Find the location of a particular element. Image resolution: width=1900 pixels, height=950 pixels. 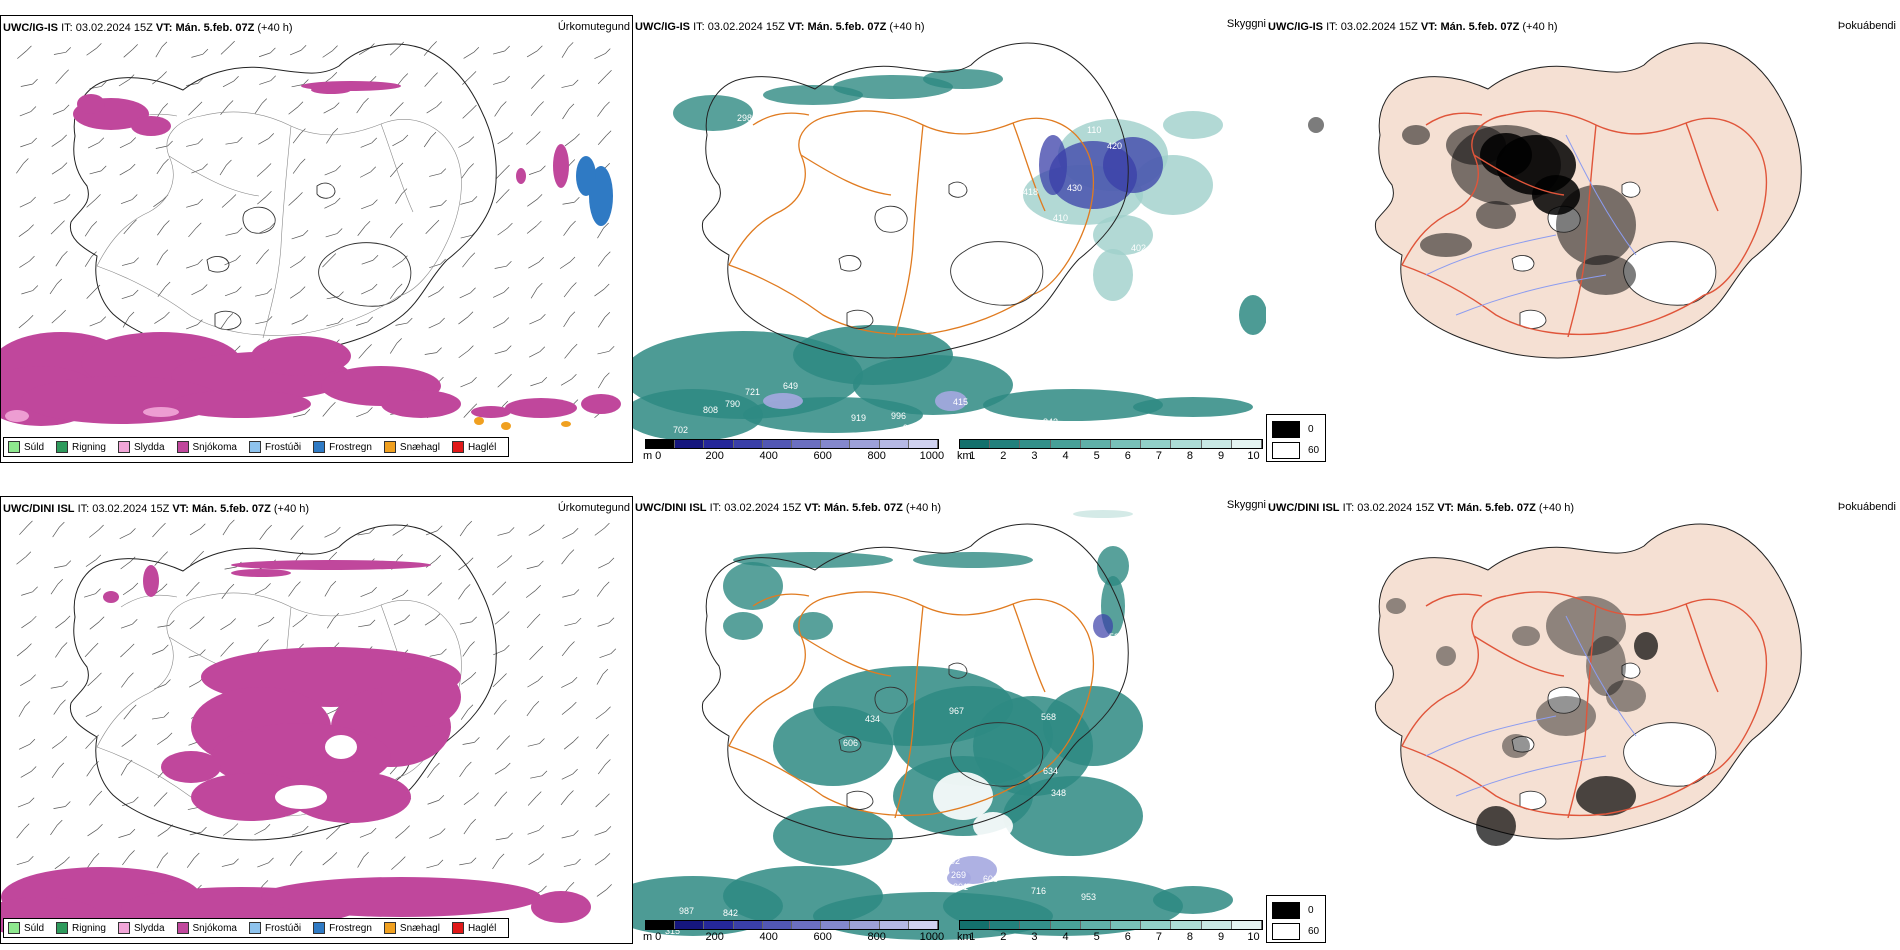

visibility-value-label: 842 is located at coordinates (1050, 422).